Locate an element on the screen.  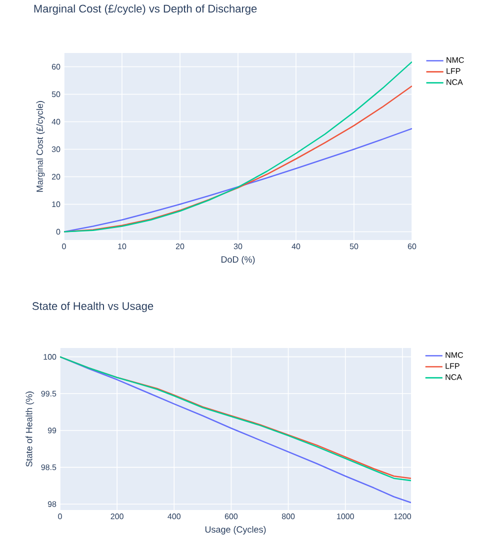
x-tick-label: 40 is located at coordinates (296, 247).